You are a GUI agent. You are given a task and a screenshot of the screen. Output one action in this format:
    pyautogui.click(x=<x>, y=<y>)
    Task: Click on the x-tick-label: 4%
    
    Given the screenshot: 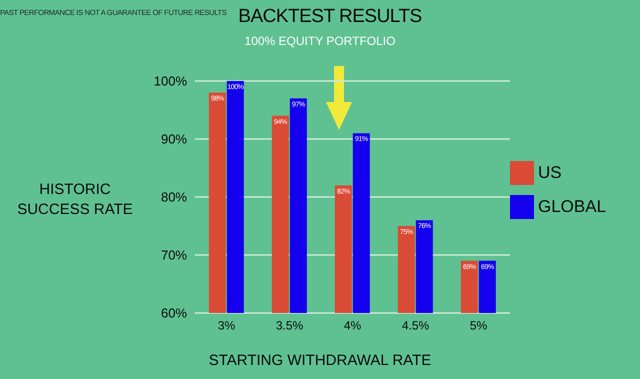 What is the action you would take?
    pyautogui.click(x=353, y=325)
    